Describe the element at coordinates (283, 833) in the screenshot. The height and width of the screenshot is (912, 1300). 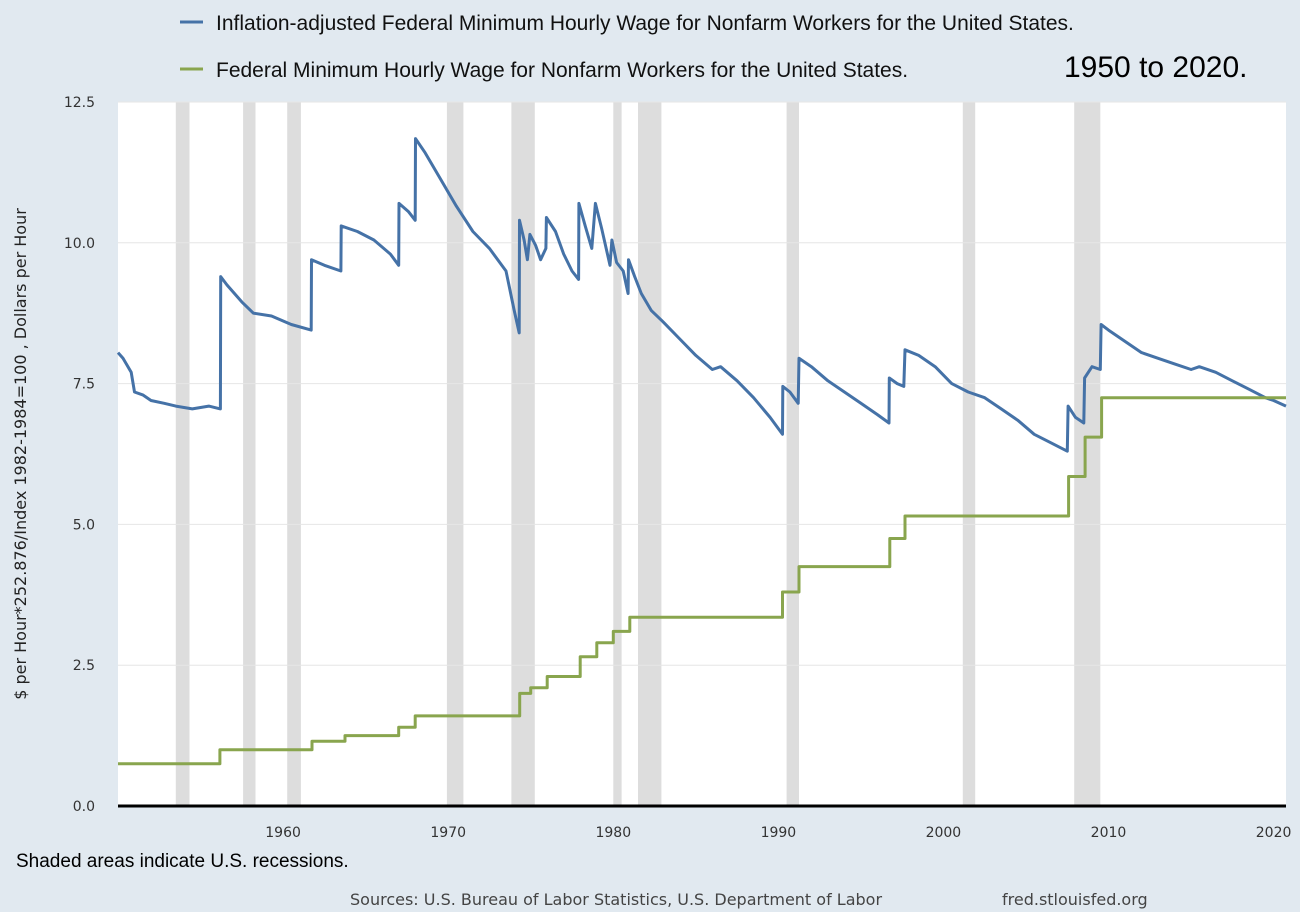
I see `x-tick-label-1960: 1960` at that location.